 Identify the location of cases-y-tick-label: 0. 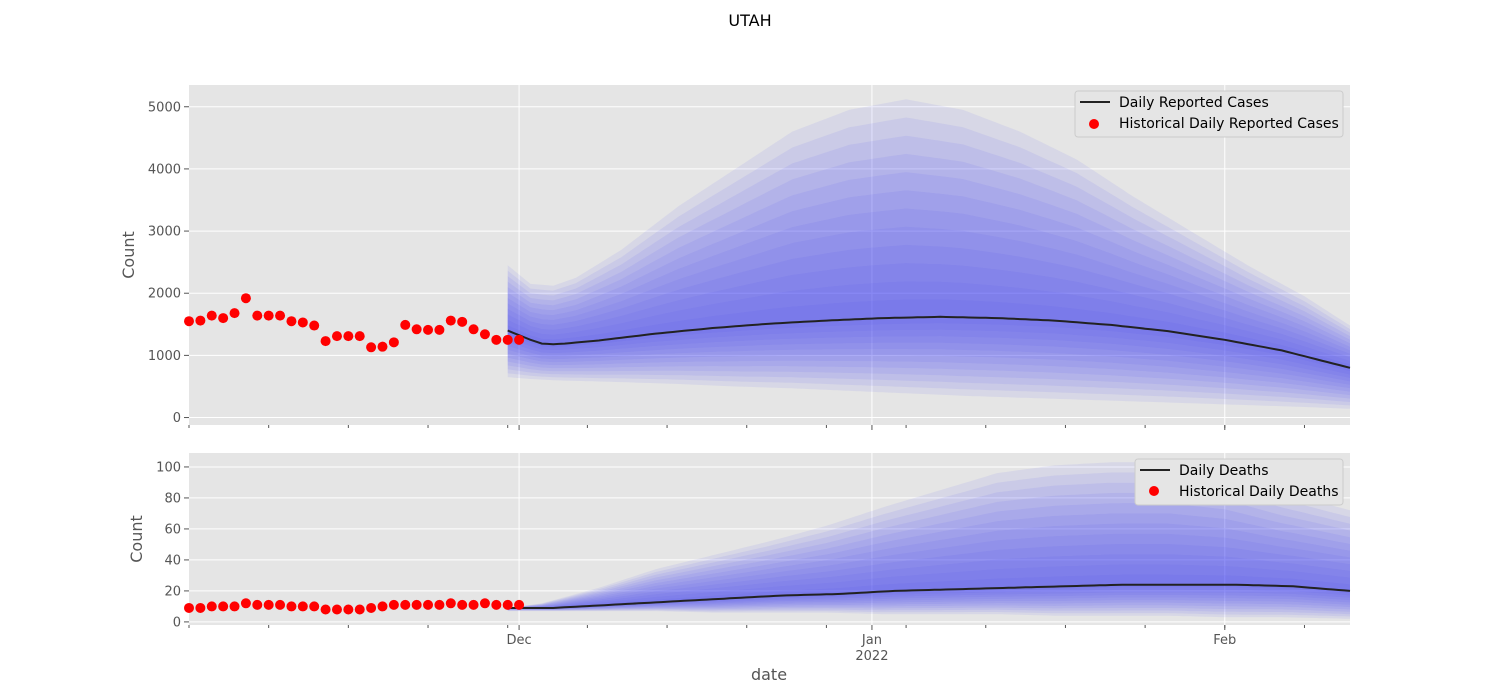
(177, 418).